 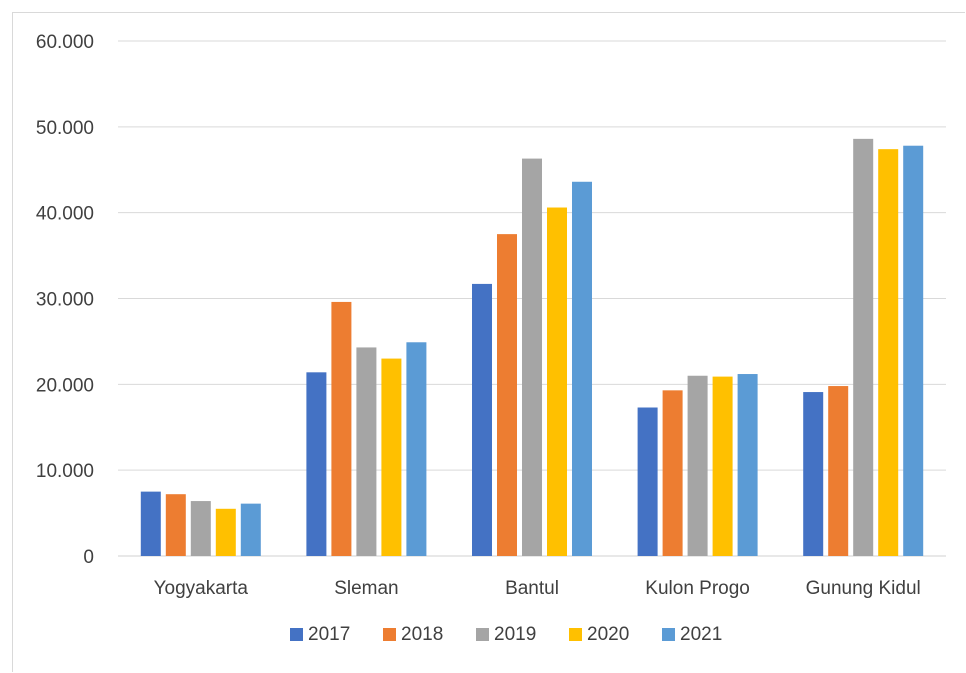 I want to click on bar-2019-bantul, so click(x=532, y=357).